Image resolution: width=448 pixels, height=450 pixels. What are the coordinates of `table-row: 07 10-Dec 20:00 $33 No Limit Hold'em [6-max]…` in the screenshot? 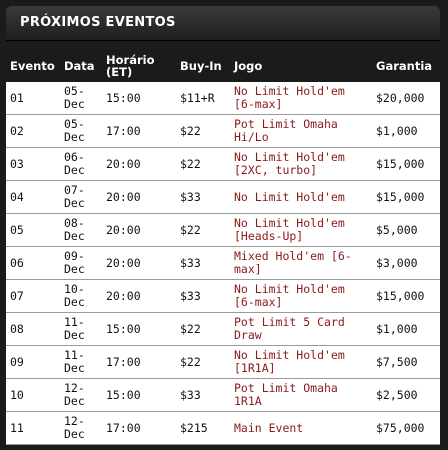 It's located at (223, 296).